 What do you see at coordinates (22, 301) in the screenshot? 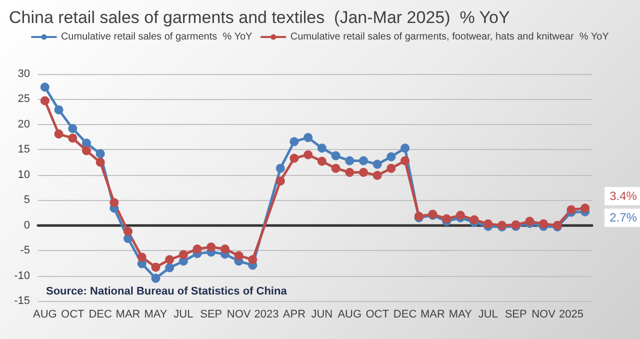
I see `y-tick-label: -15` at bounding box center [22, 301].